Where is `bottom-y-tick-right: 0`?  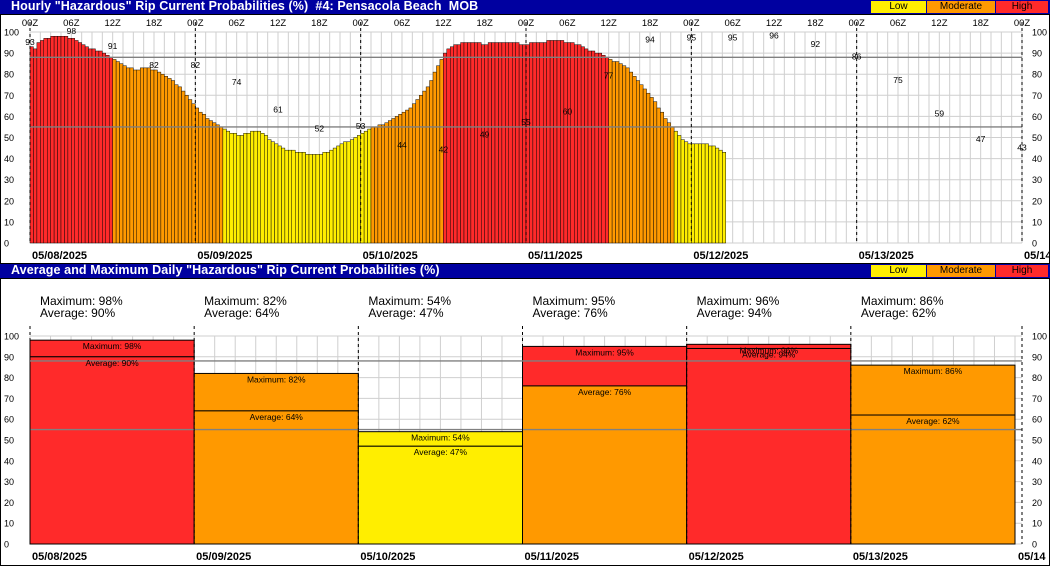
bottom-y-tick-right: 0 is located at coordinates (1034, 545).